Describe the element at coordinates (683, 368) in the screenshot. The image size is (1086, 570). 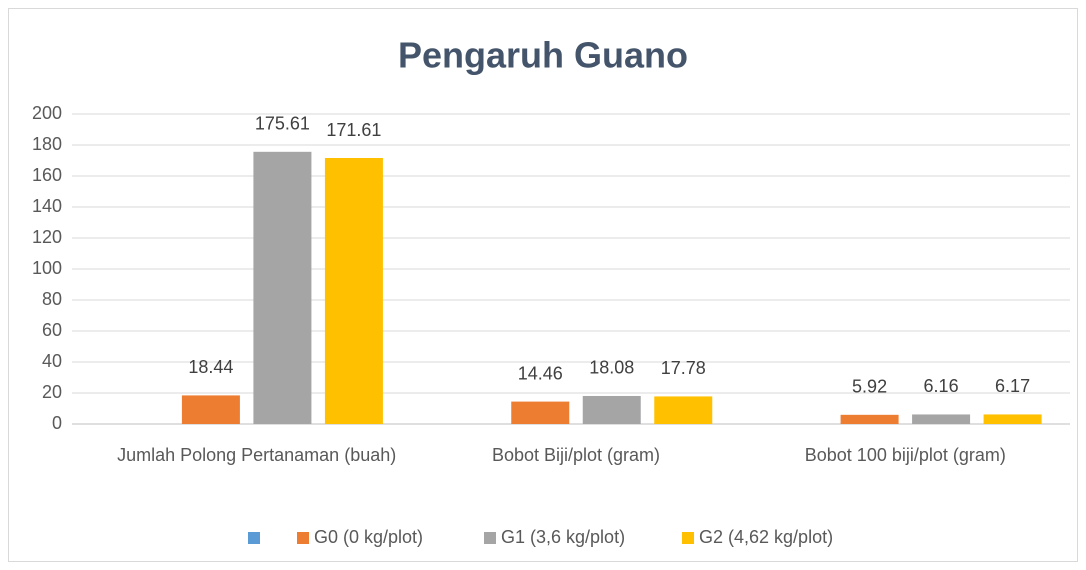
I see `value-label: 17.78` at that location.